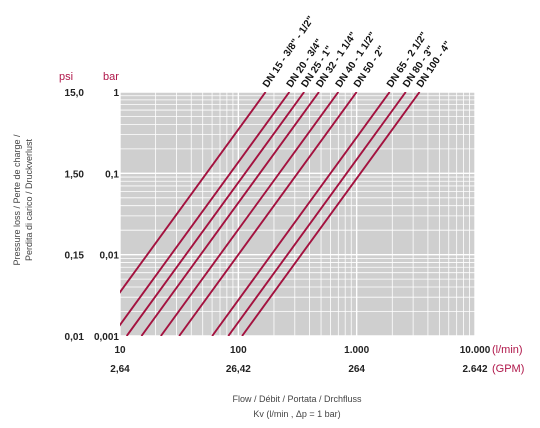  What do you see at coordinates (75, 174) in the screenshot?
I see `y-tick-psi-label: 1,50` at bounding box center [75, 174].